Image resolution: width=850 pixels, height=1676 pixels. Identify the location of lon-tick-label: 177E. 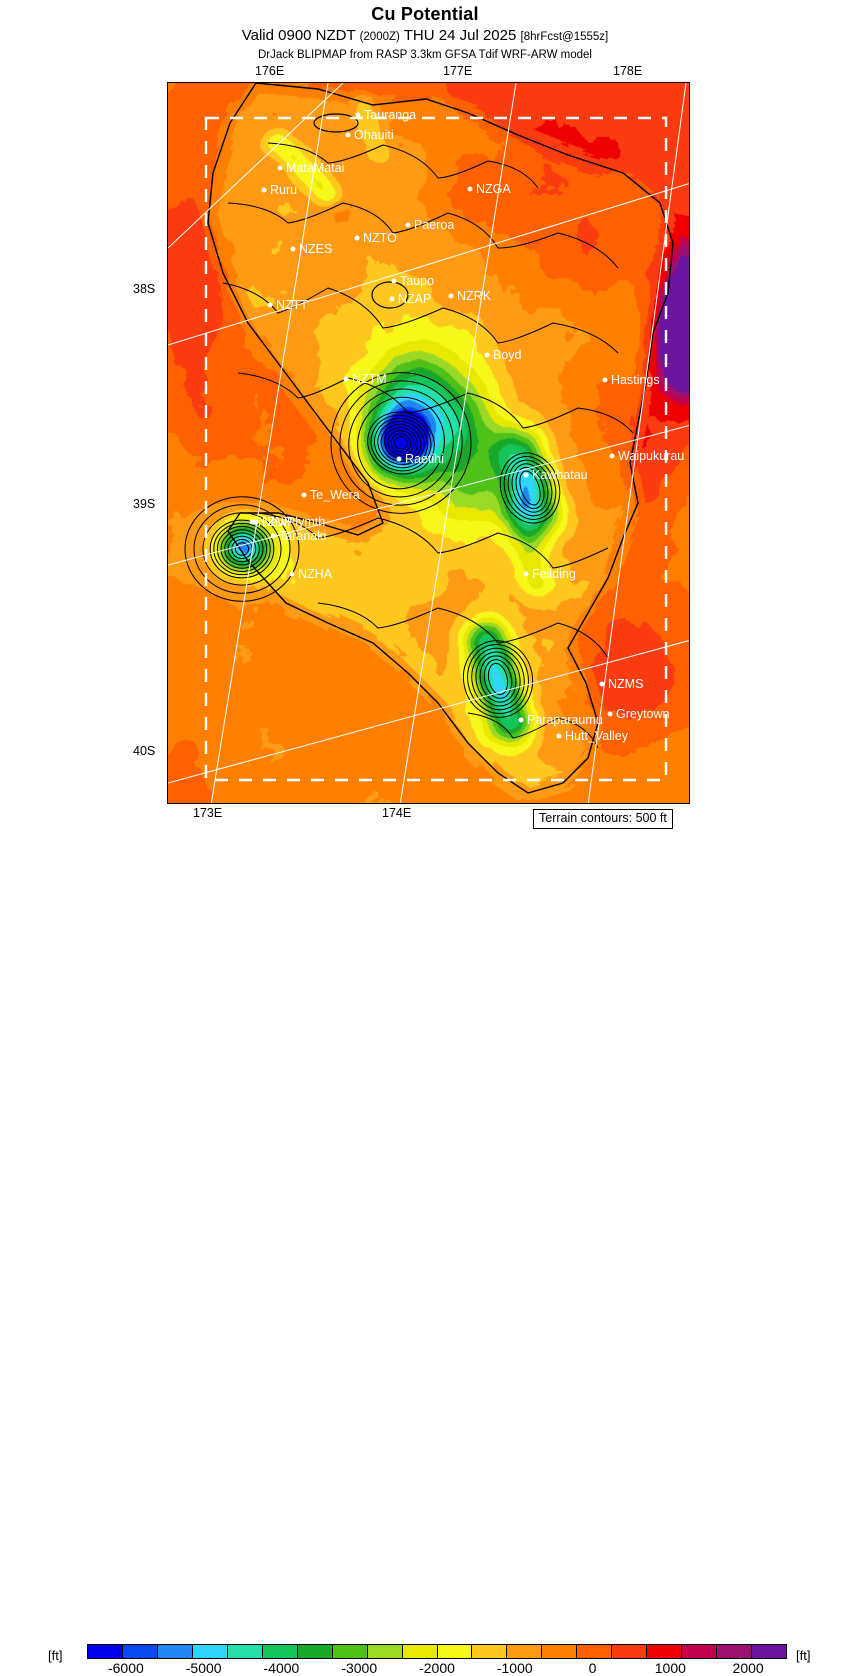
(458, 71).